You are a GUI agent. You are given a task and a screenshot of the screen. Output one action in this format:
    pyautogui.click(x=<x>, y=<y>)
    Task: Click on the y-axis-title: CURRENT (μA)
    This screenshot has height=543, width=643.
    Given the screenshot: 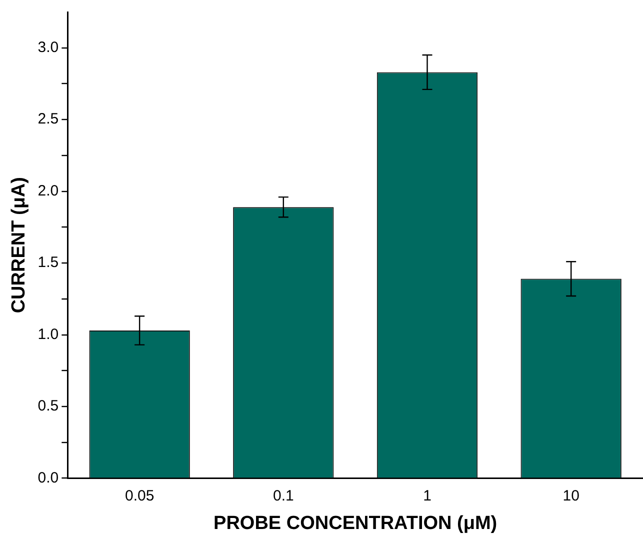 What is the action you would take?
    pyautogui.click(x=19, y=245)
    